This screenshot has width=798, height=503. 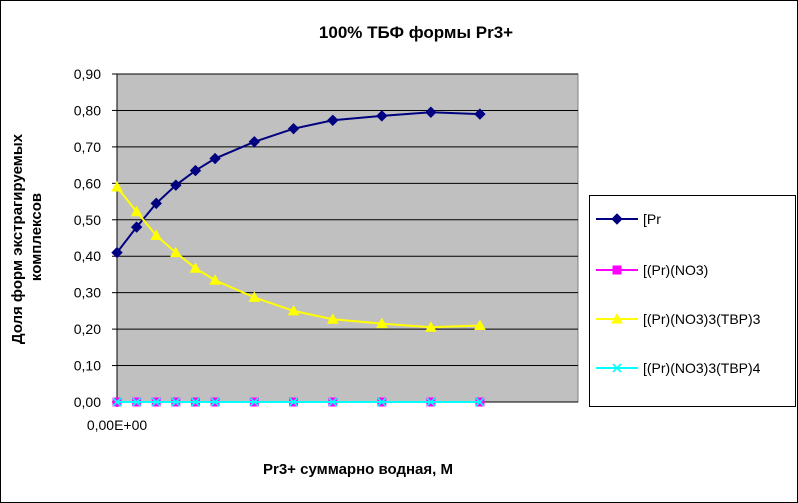 I want to click on legend-item: [(Pr)(NO3)3(TBP)3, so click(x=678, y=319).